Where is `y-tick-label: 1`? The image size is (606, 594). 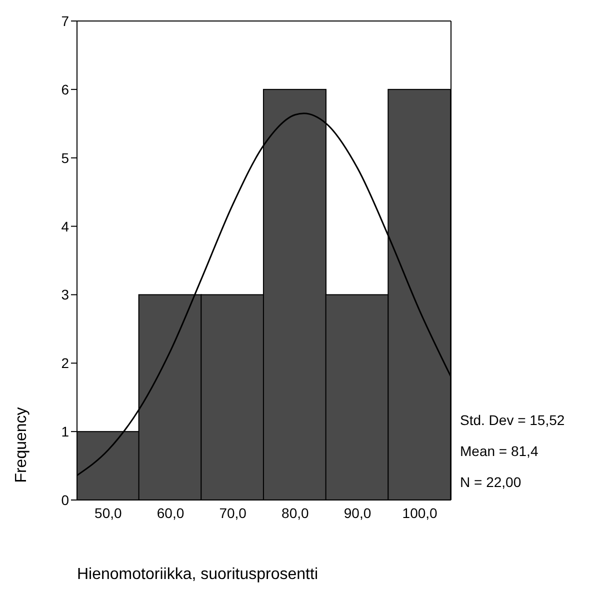
y-tick-label: 1 is located at coordinates (65, 432).